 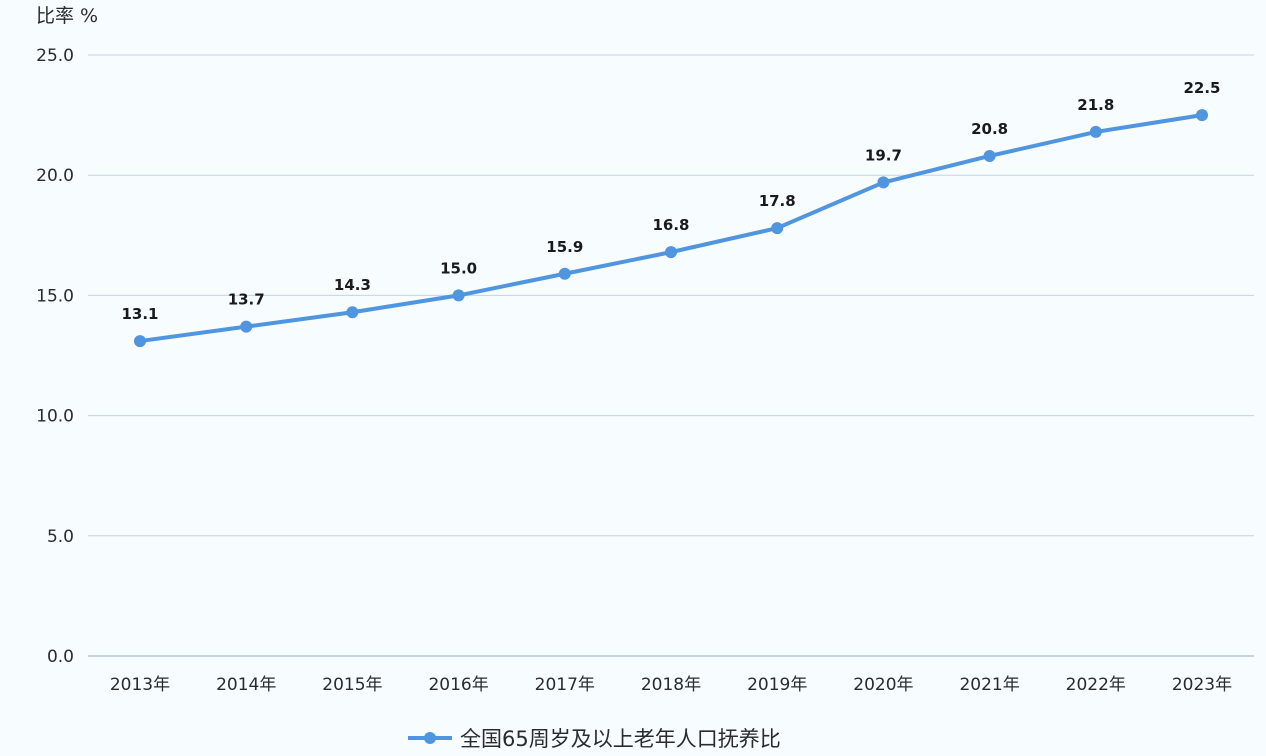 I want to click on data-label: 15.9, so click(x=564, y=247).